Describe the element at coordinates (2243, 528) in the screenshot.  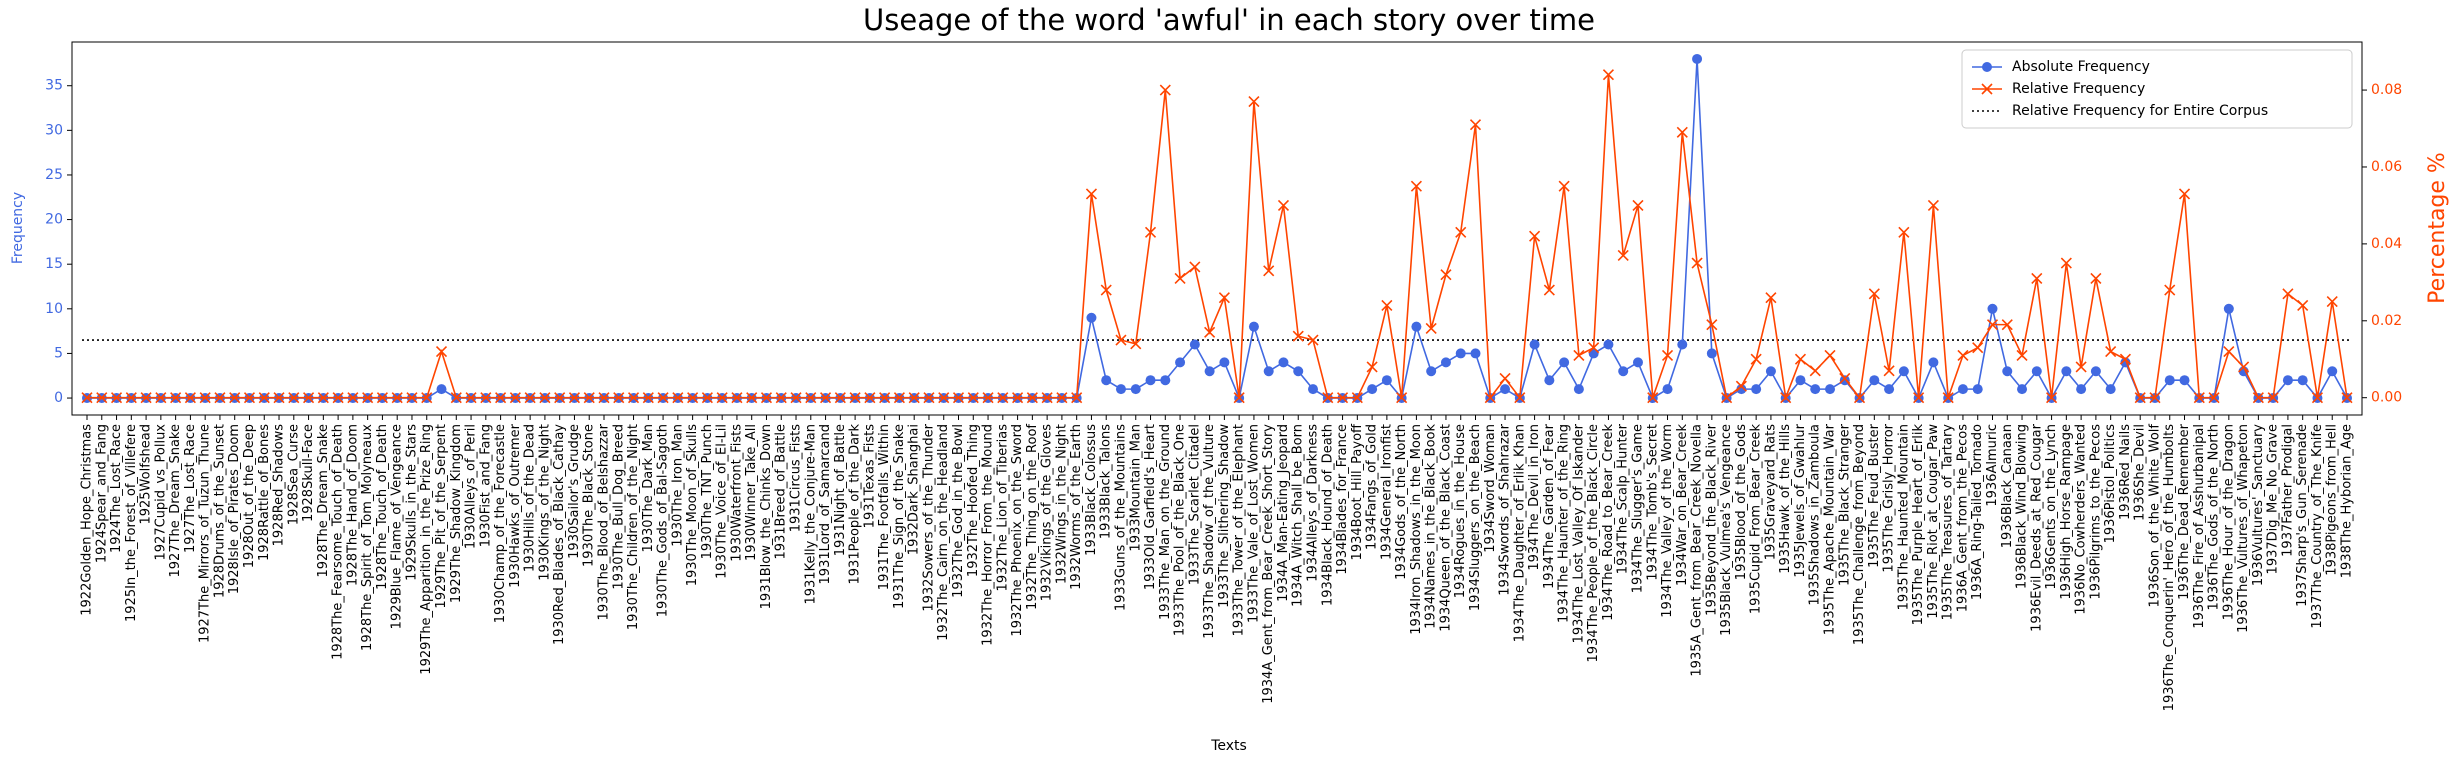
I see `x-tick-label: 1936The_Vultures_of_Whapeton` at that location.